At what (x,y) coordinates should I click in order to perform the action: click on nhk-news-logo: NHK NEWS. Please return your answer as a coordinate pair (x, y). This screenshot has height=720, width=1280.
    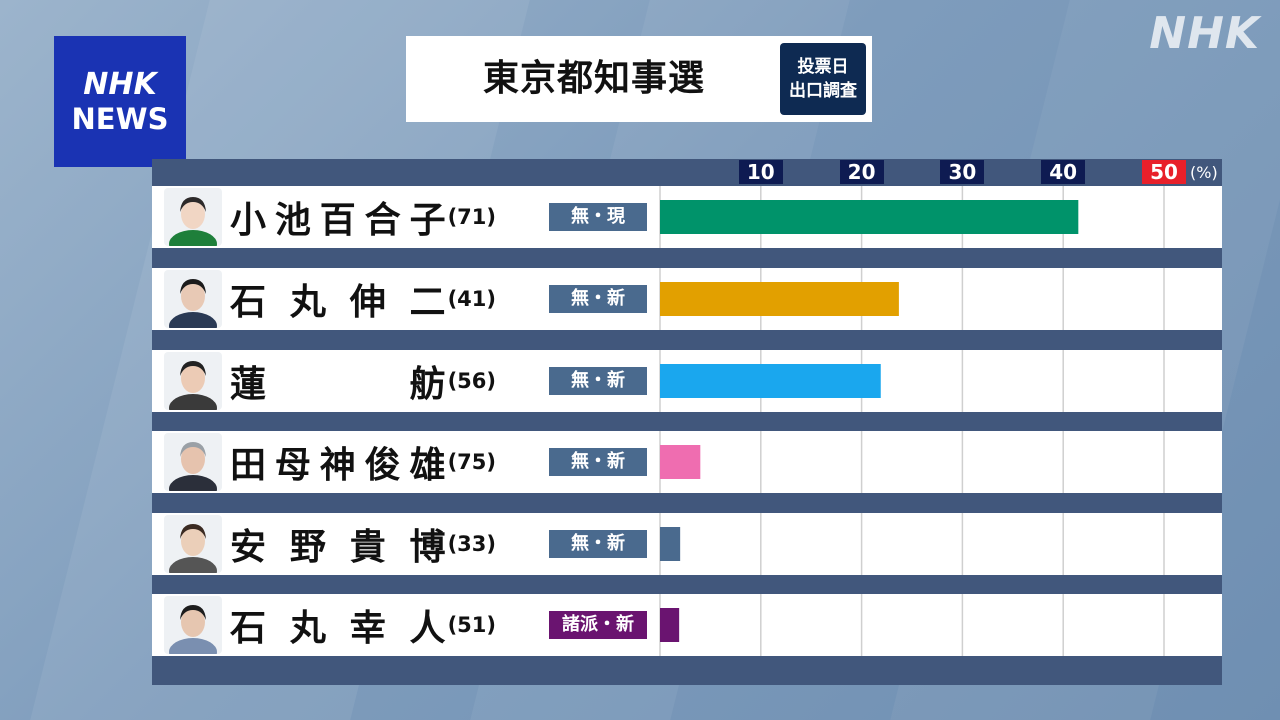
    Looking at the image, I should click on (120, 101).